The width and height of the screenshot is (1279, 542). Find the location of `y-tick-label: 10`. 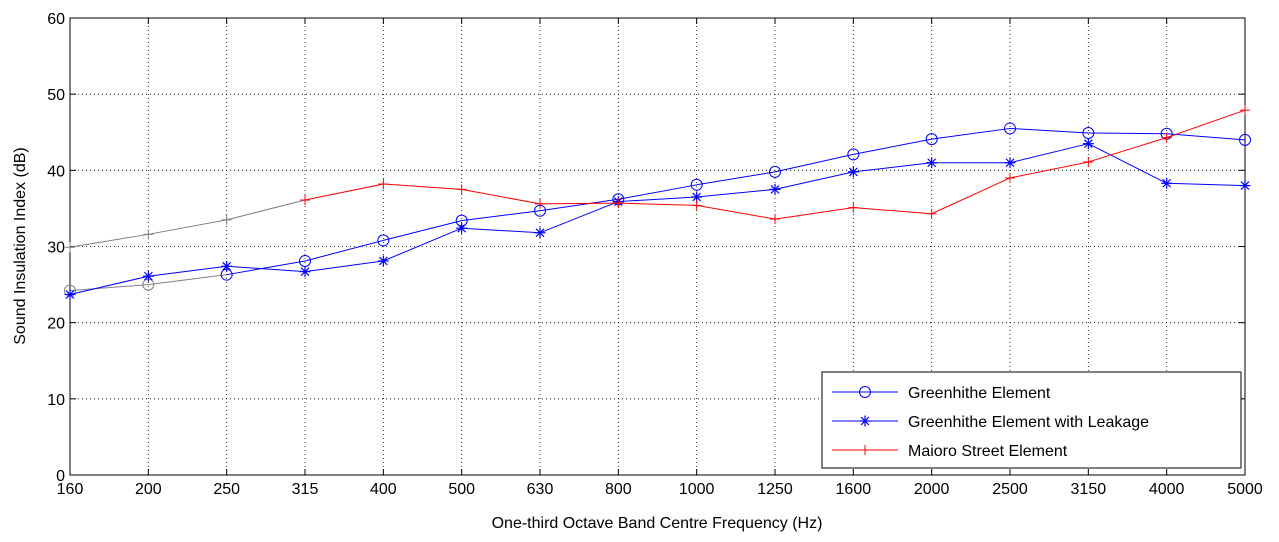

y-tick-label: 10 is located at coordinates (56, 400).